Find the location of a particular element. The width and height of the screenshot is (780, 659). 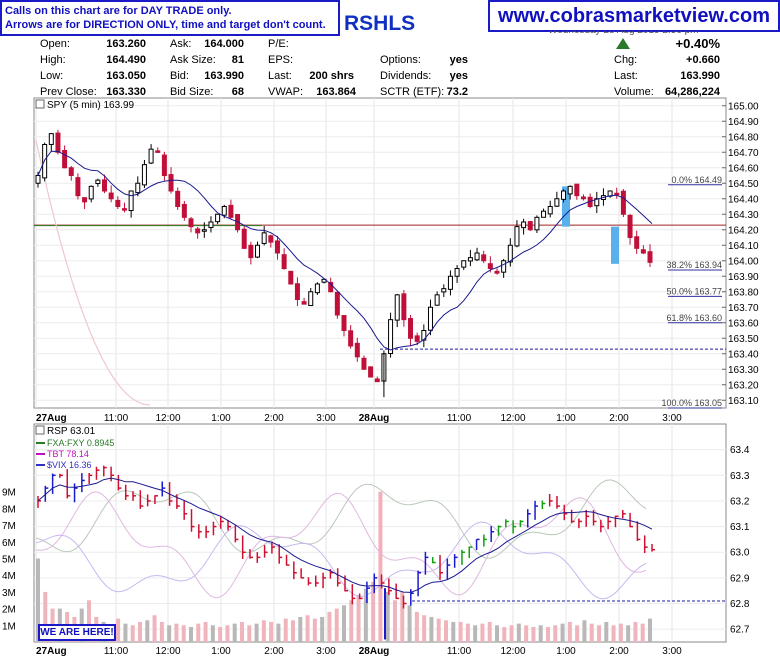

prev-close-value: 163.330 is located at coordinates (126, 92).